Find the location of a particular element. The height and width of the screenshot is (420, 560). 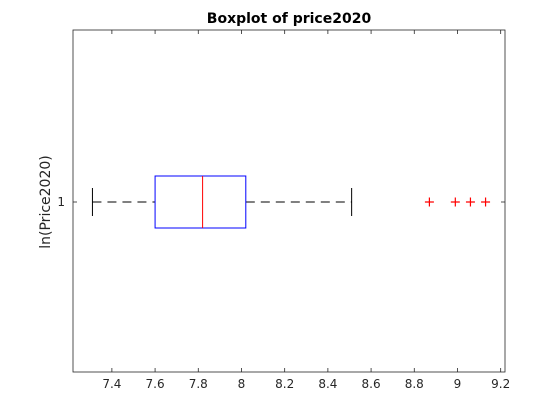

x-tick-label: 9 is located at coordinates (458, 384).